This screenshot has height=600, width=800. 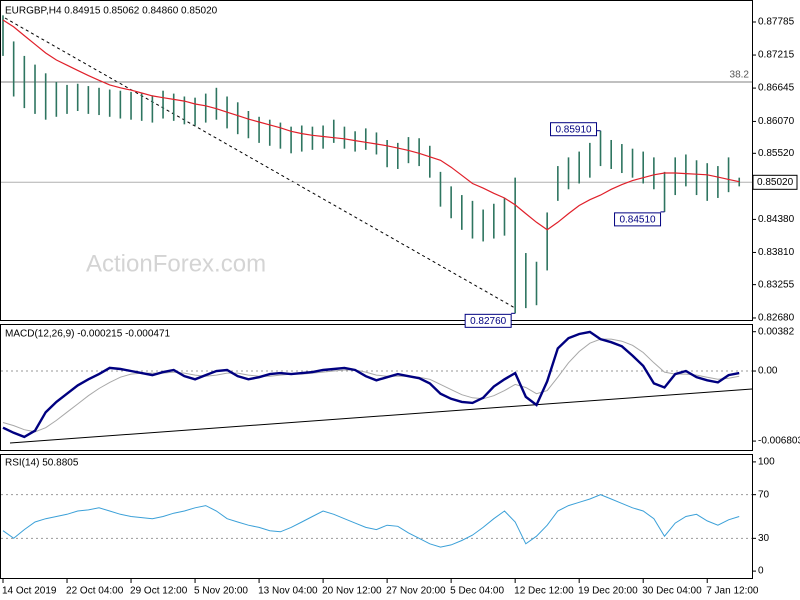 What do you see at coordinates (776, 252) in the screenshot?
I see `y-tick-label: 0.83810` at bounding box center [776, 252].